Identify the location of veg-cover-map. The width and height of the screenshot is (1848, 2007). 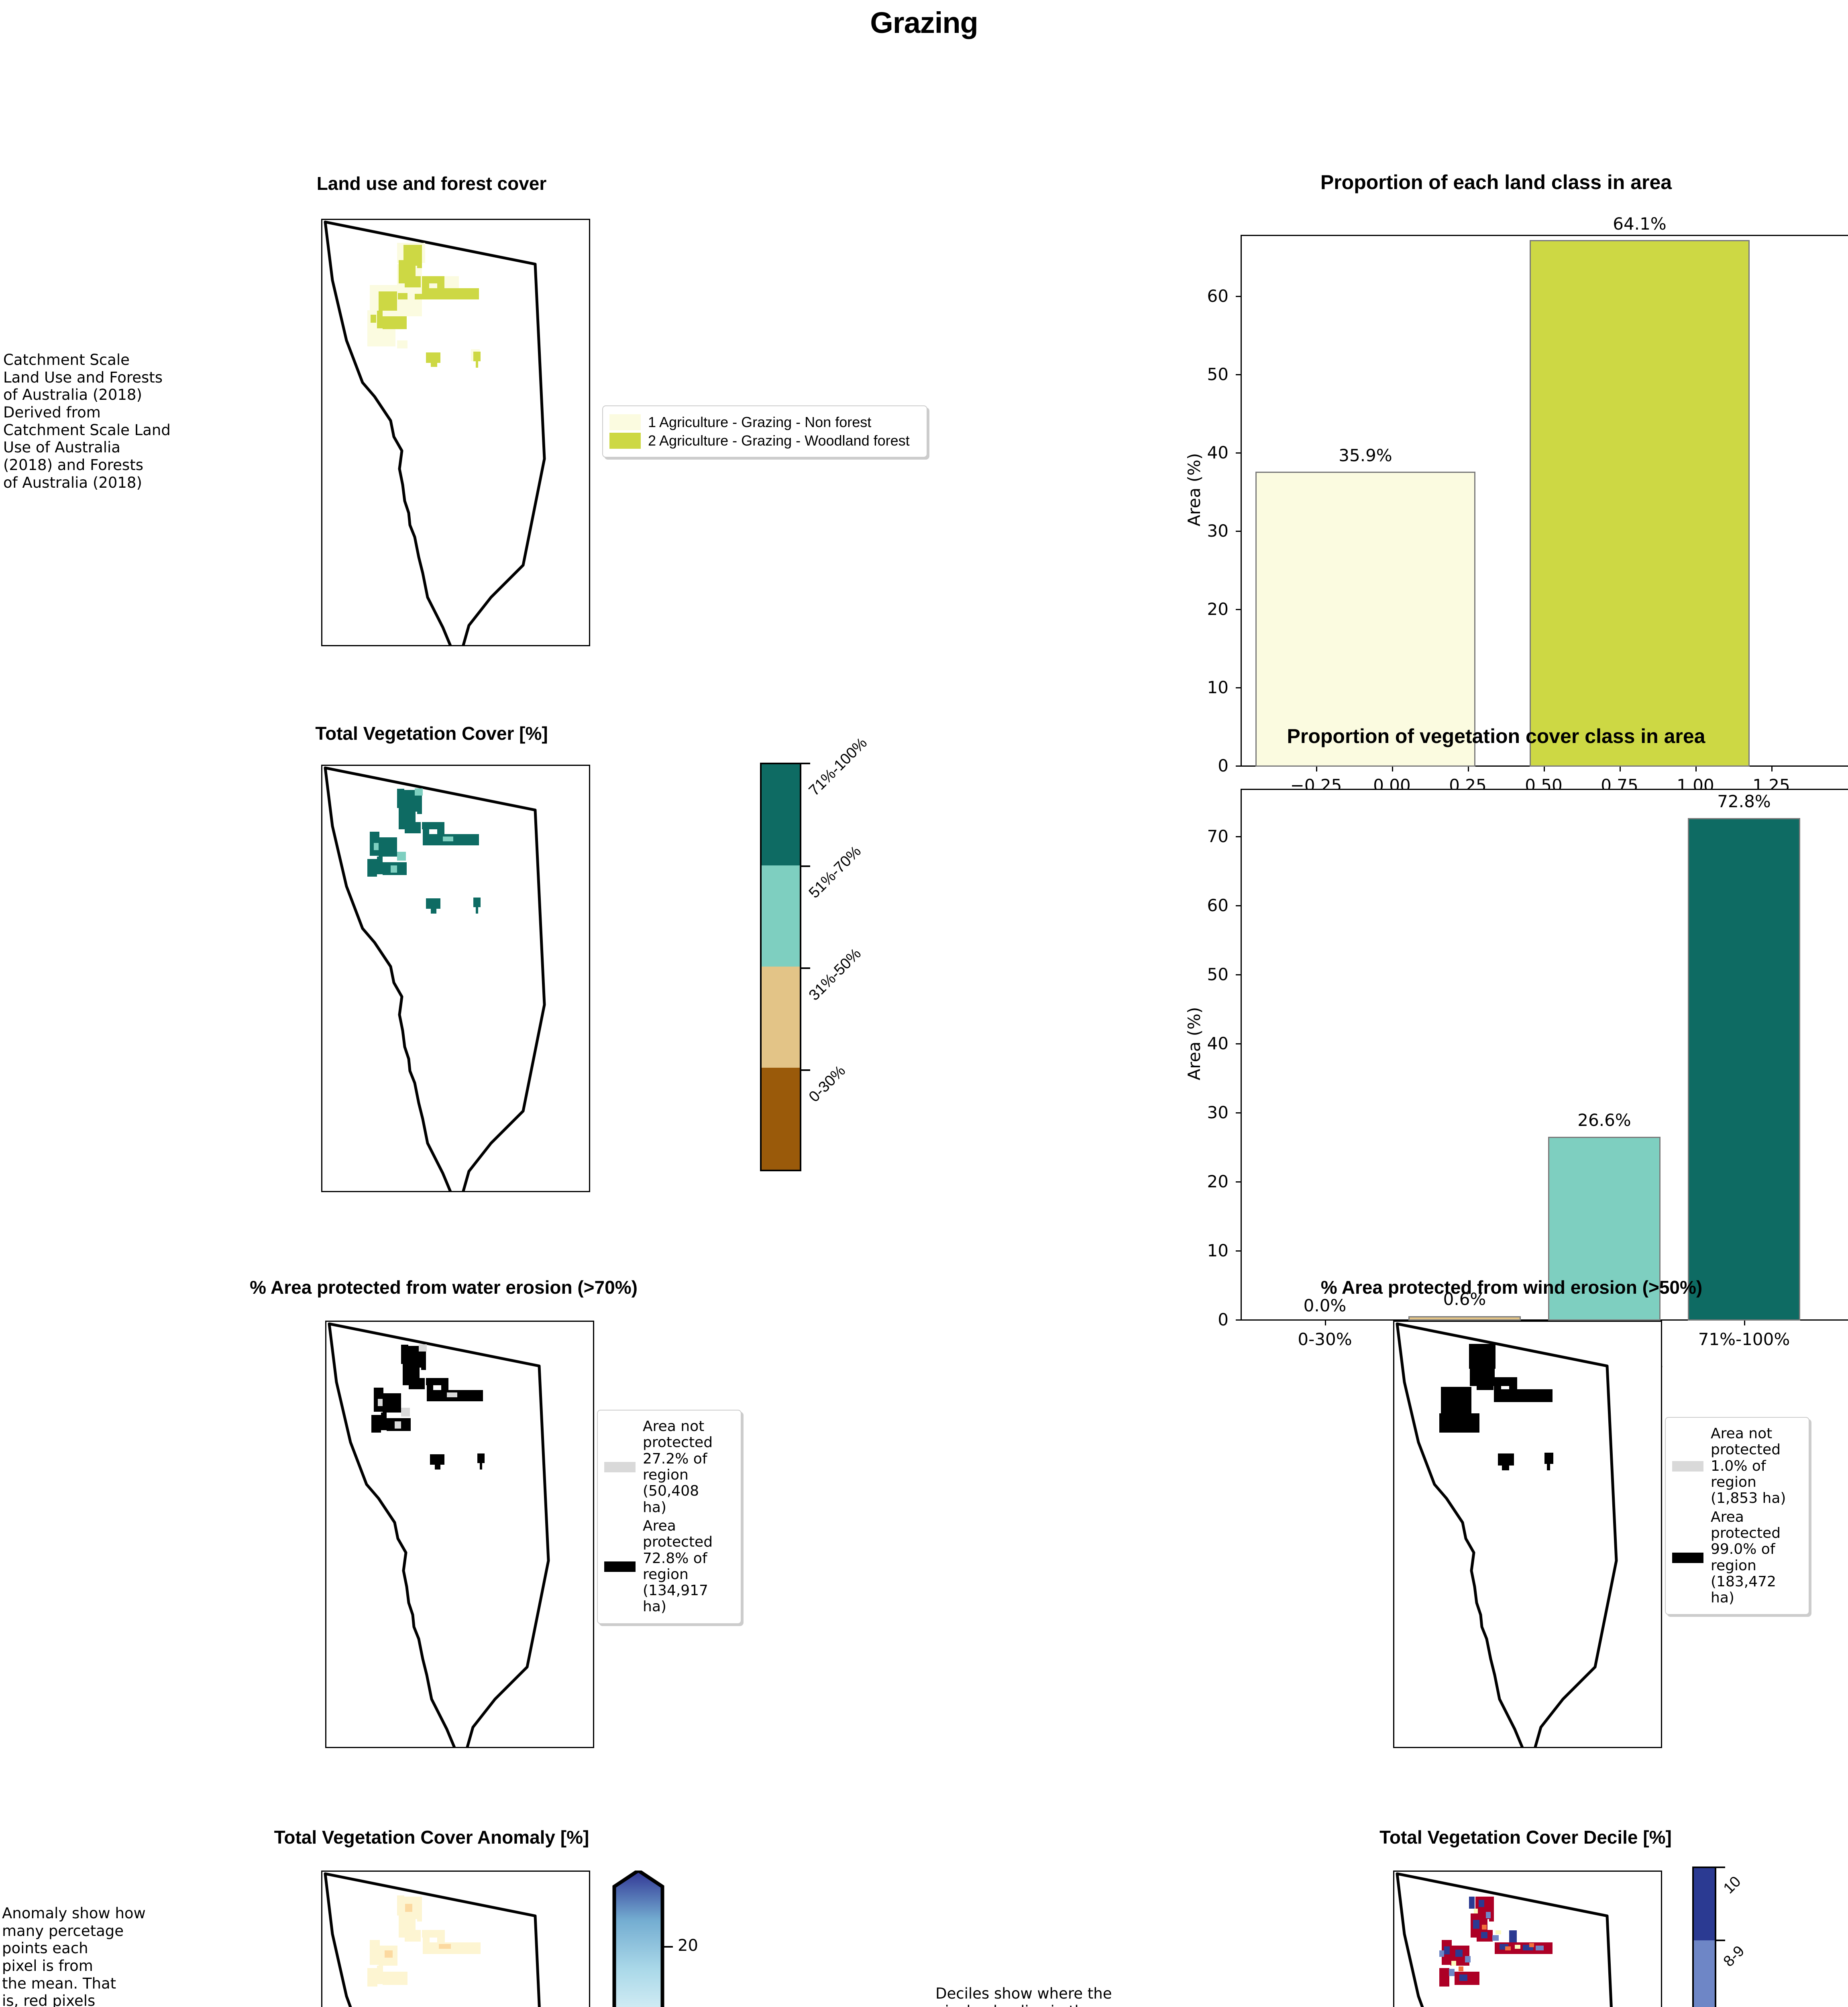
(455, 978).